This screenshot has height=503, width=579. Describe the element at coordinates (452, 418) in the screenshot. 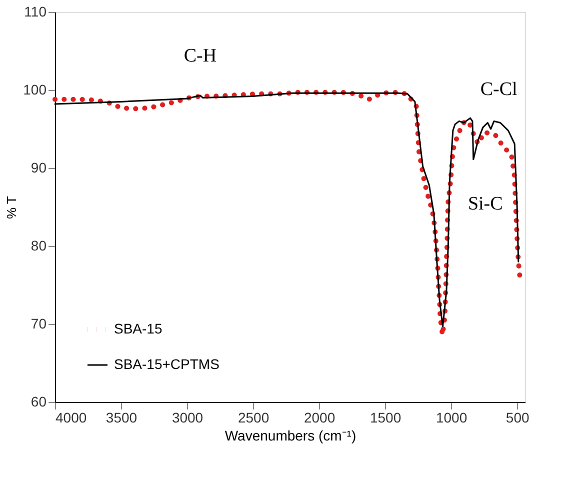

I see `x-tick-label: 1000` at that location.